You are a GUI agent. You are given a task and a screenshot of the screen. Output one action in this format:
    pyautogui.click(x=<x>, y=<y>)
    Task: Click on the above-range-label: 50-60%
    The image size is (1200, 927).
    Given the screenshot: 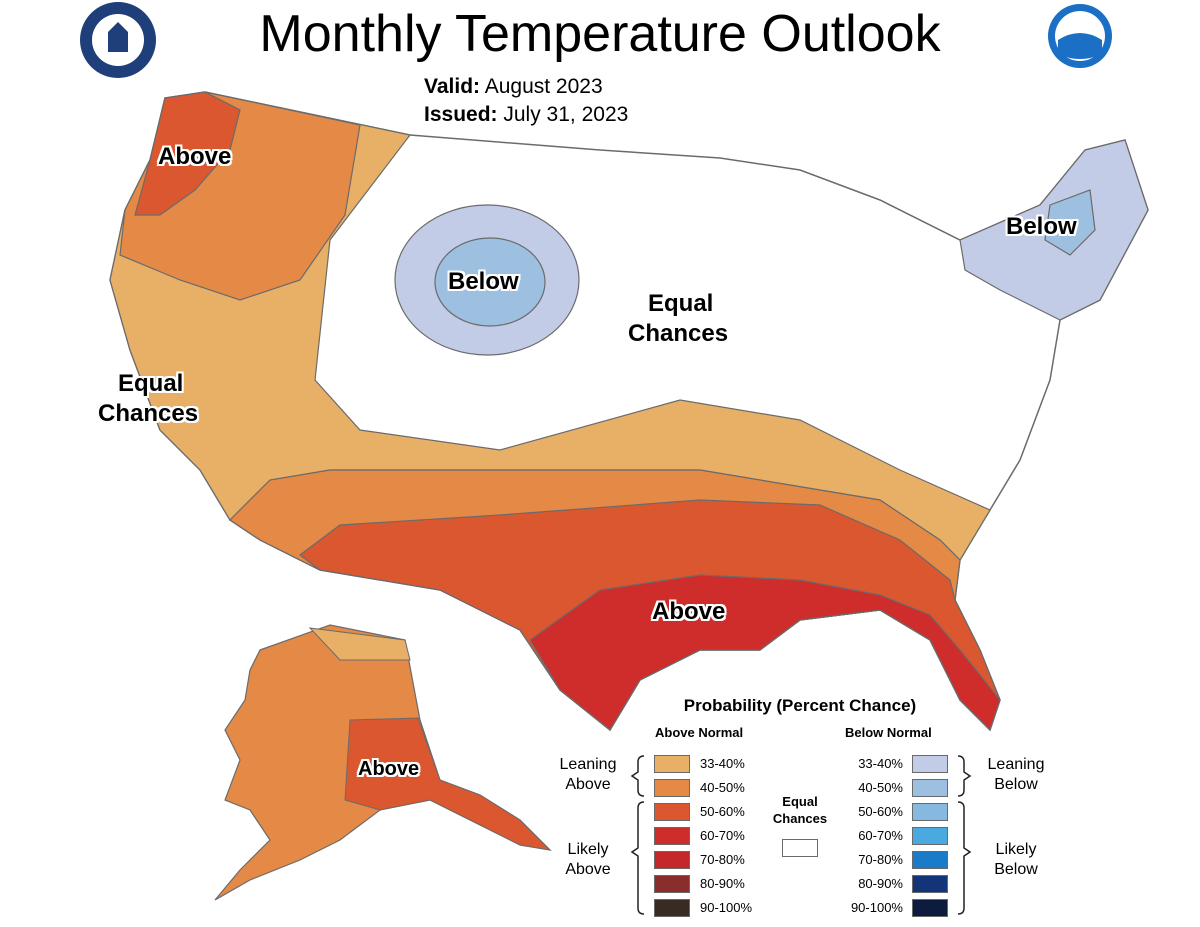 What is the action you would take?
    pyautogui.click(x=722, y=811)
    